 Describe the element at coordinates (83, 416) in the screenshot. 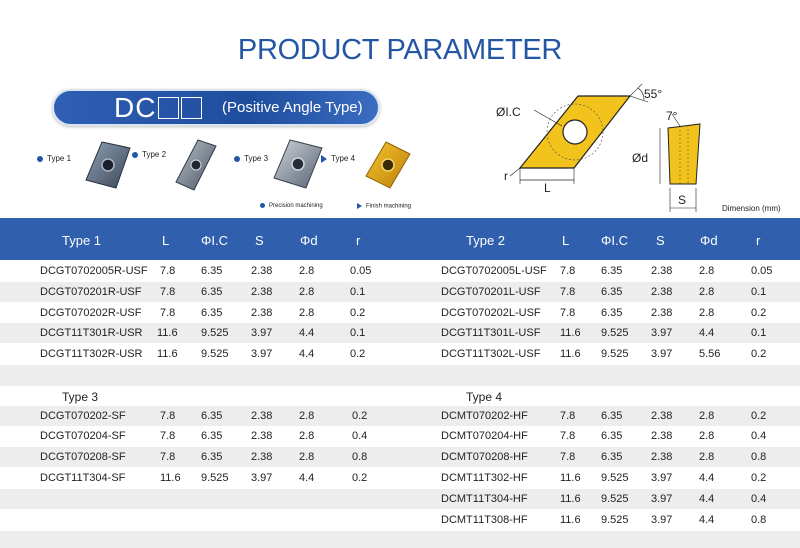

I see `model-cell: DCGT070202-SF` at that location.